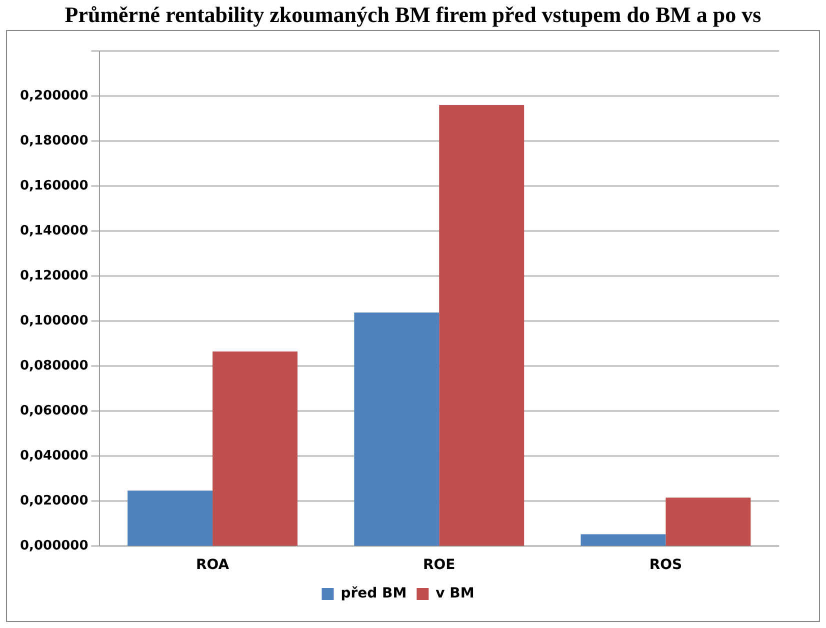  What do you see at coordinates (213, 565) in the screenshot?
I see `x-tick-label: ROA` at bounding box center [213, 565].